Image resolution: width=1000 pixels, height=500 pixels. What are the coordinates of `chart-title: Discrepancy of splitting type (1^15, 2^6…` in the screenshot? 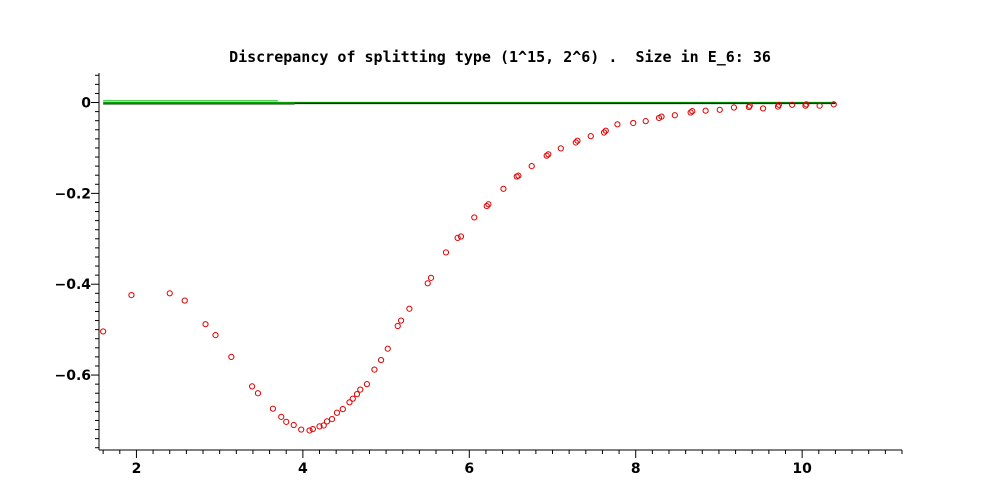 It's located at (500, 57).